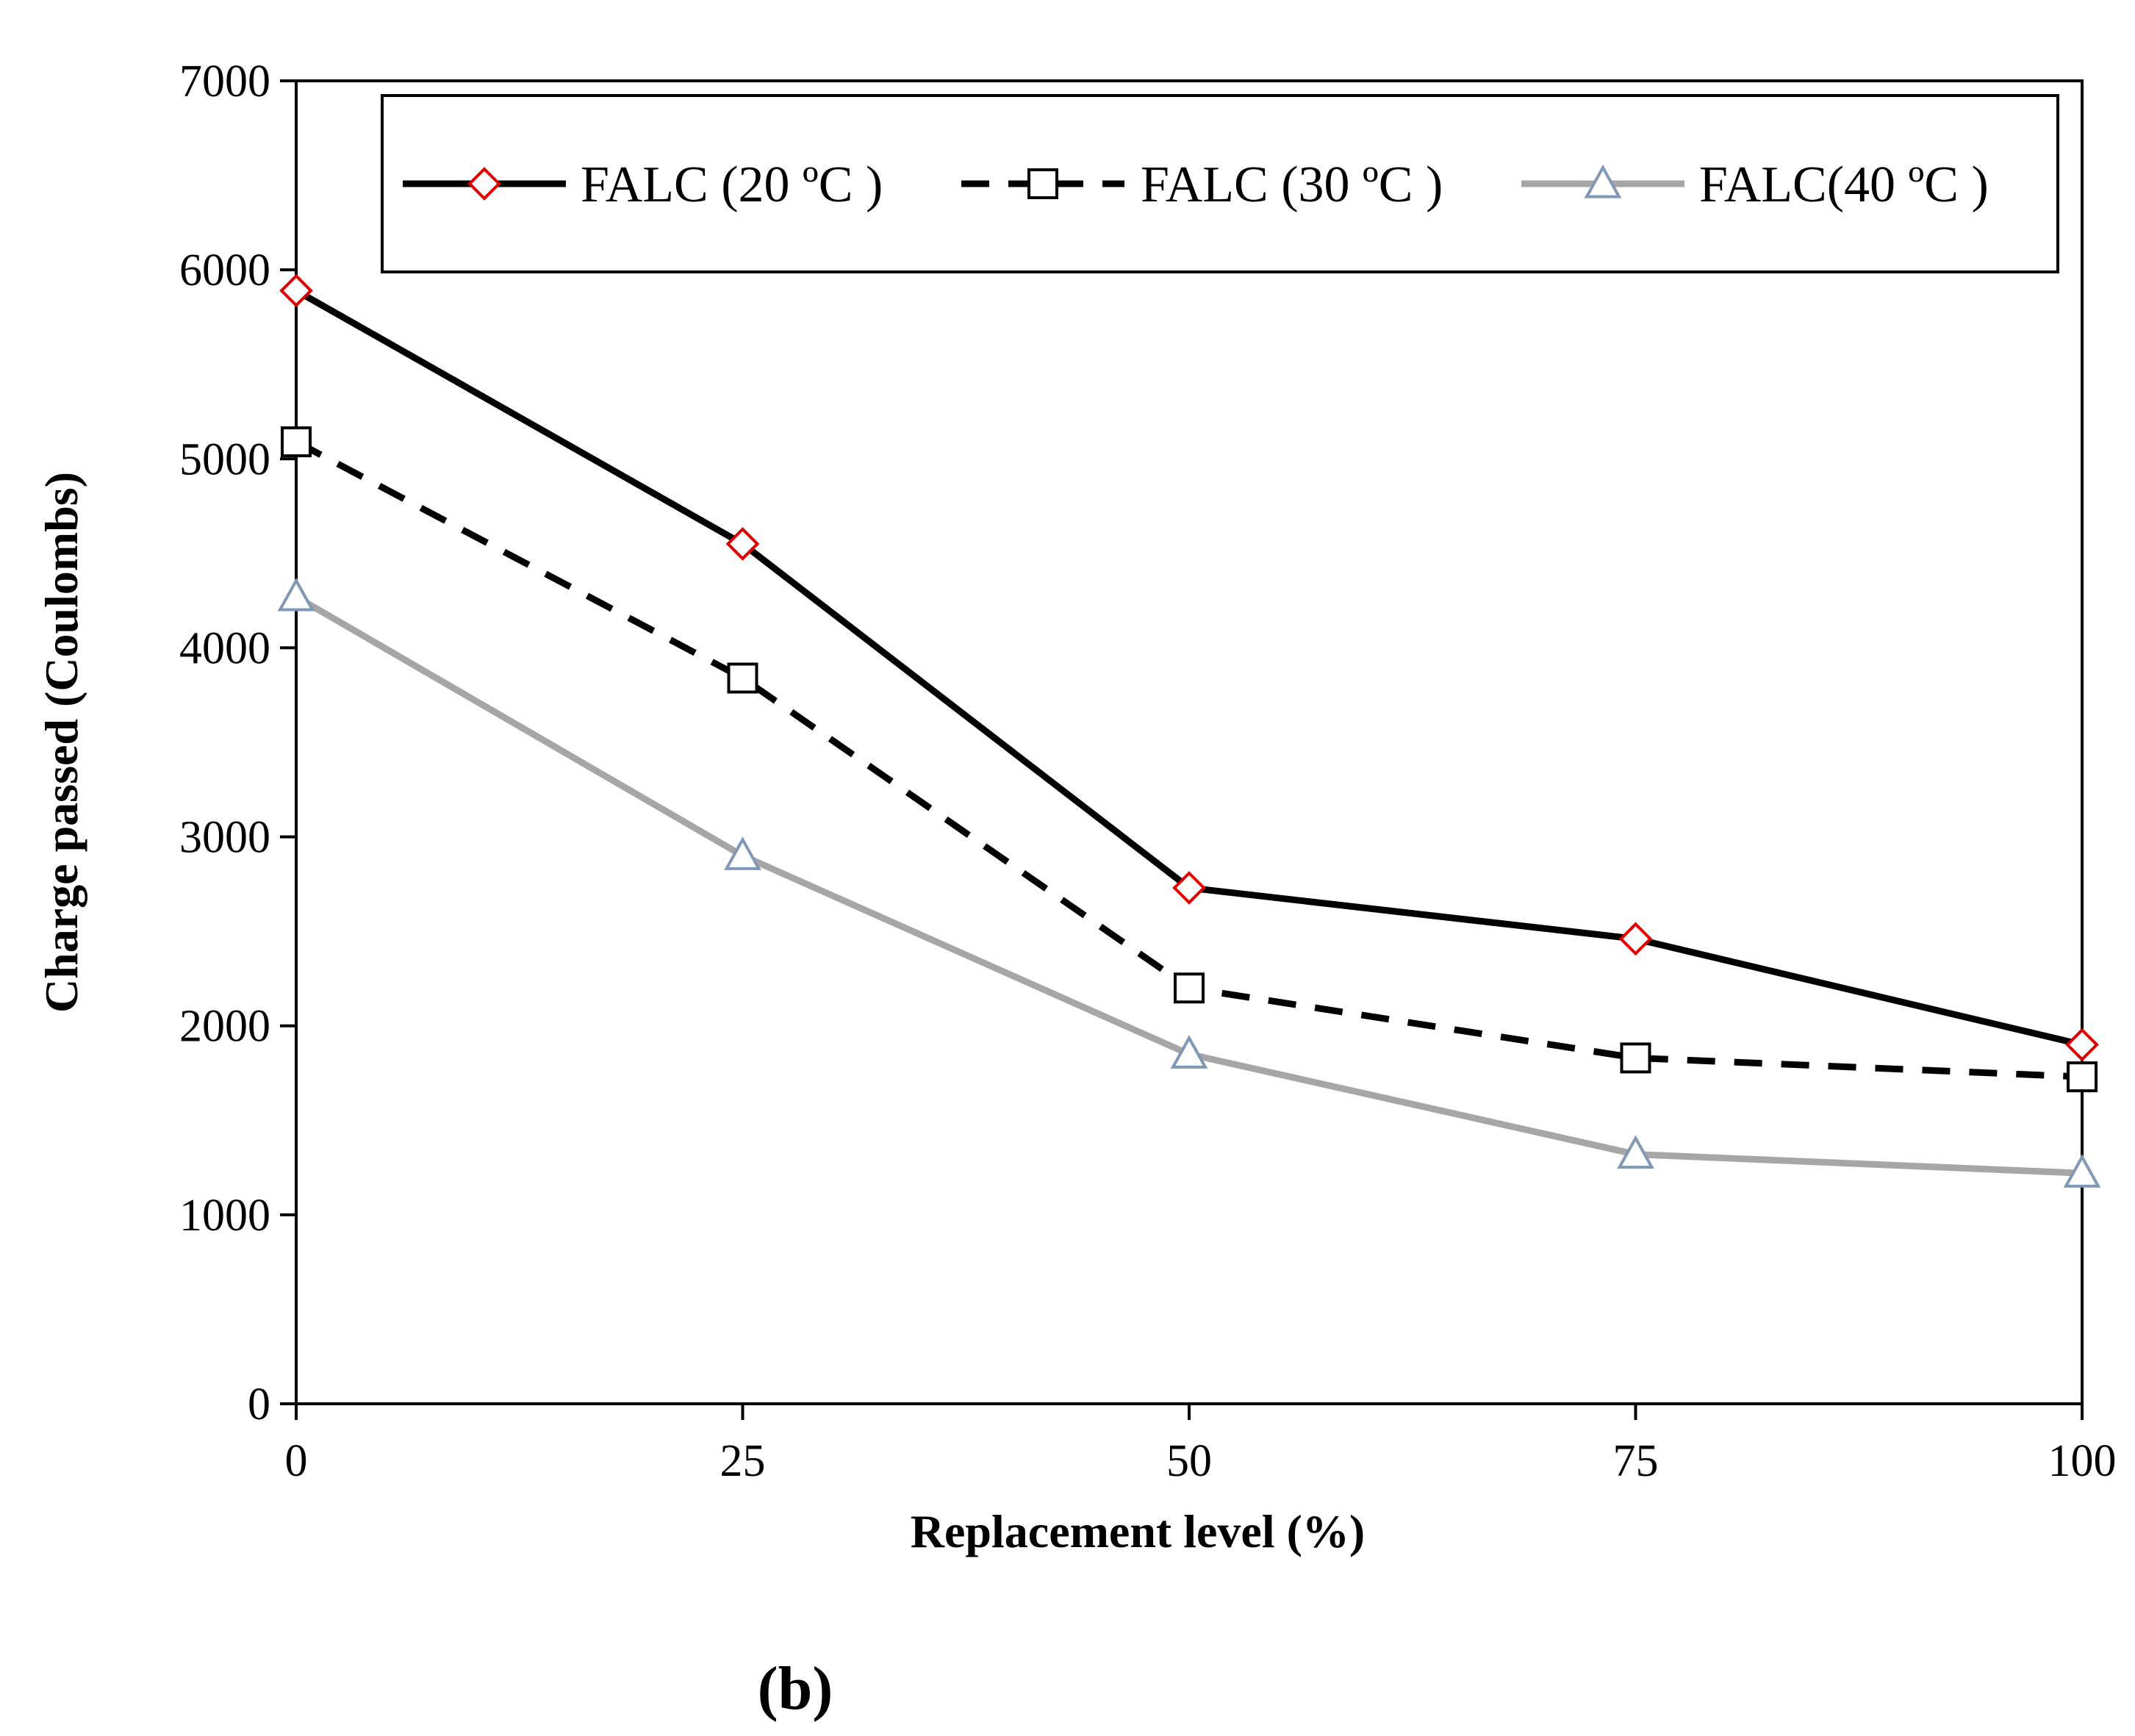 This screenshot has width=2135, height=1736. Describe the element at coordinates (224, 1027) in the screenshot. I see `y-tick-label: 2000` at that location.